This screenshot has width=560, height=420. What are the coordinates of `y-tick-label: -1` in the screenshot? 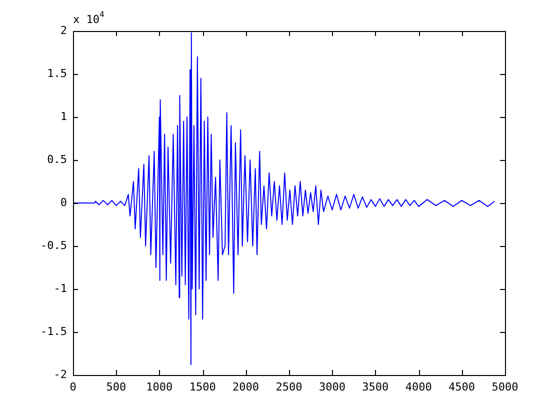 It's located at (60, 288).